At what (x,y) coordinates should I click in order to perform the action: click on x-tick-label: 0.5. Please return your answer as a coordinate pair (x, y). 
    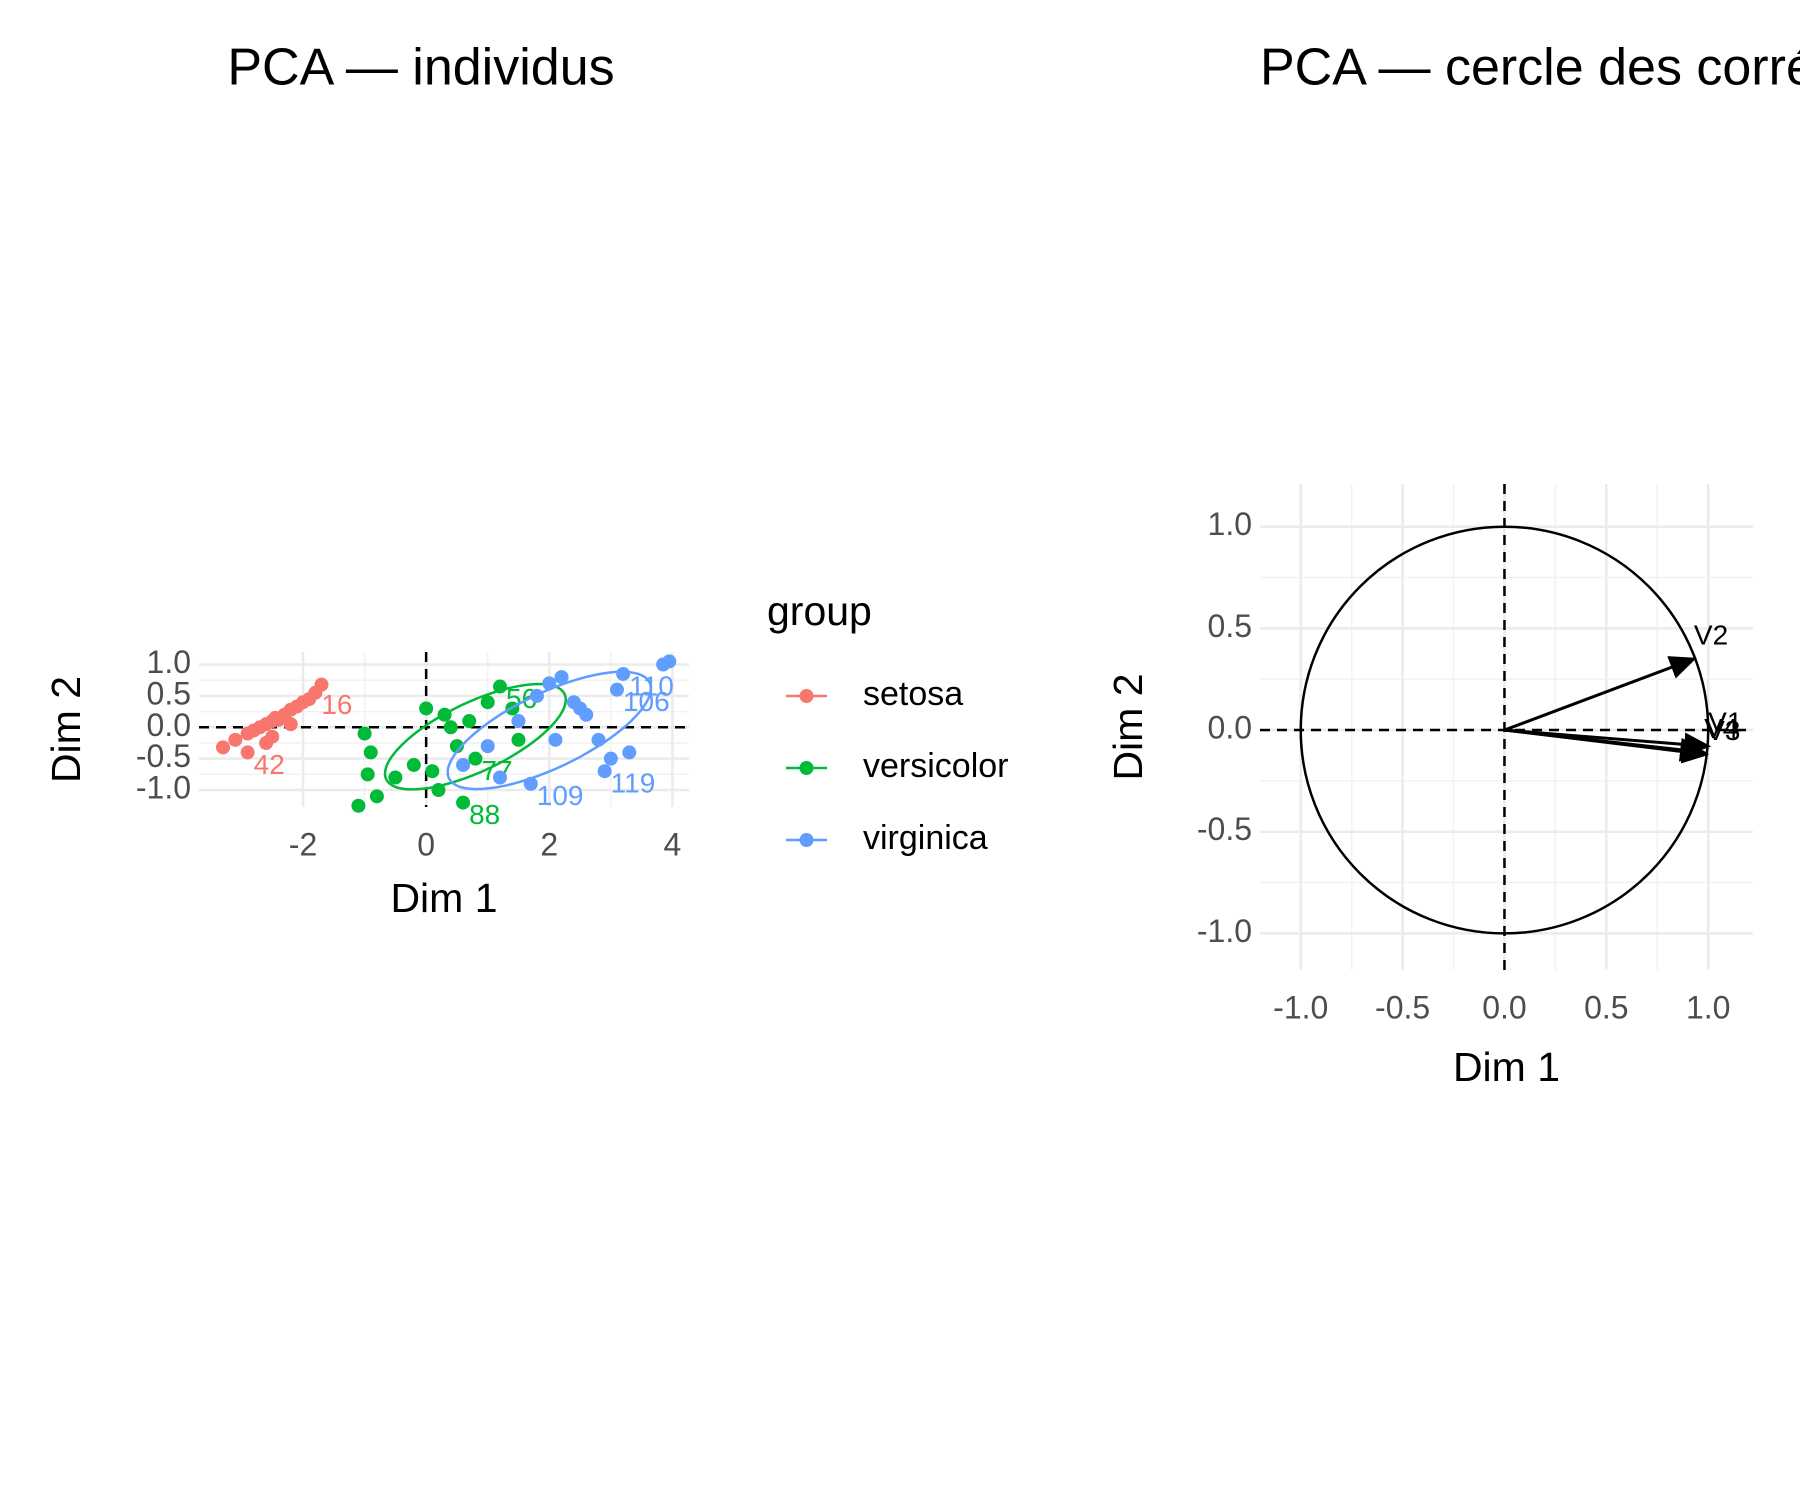
    Looking at the image, I should click on (1606, 1007).